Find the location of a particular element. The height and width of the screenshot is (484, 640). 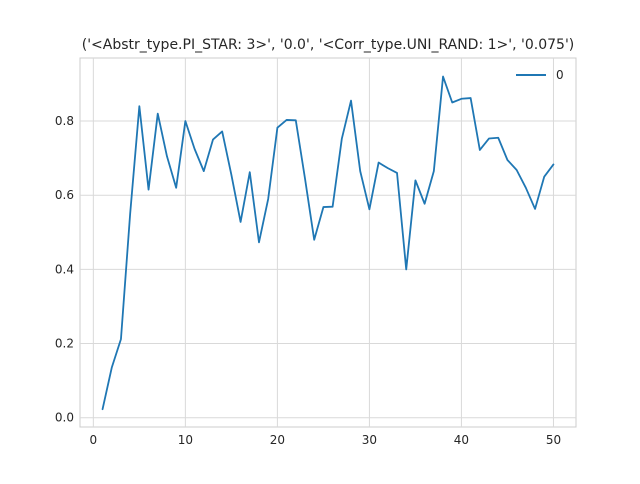

x-tick-label: 40 is located at coordinates (461, 440).